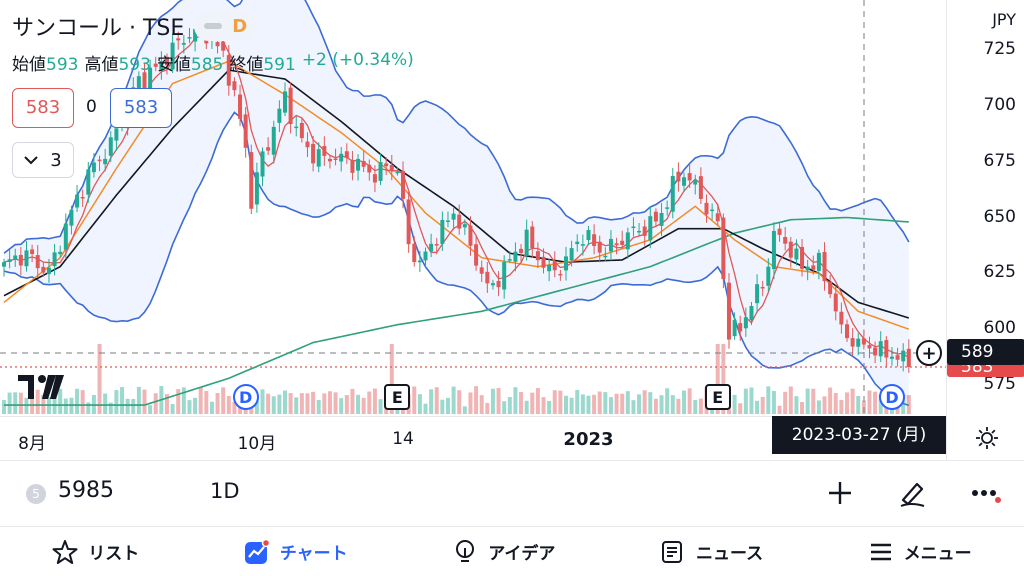 The width and height of the screenshot is (1024, 576). I want to click on nav-ideas: アイデア, so click(503, 552).